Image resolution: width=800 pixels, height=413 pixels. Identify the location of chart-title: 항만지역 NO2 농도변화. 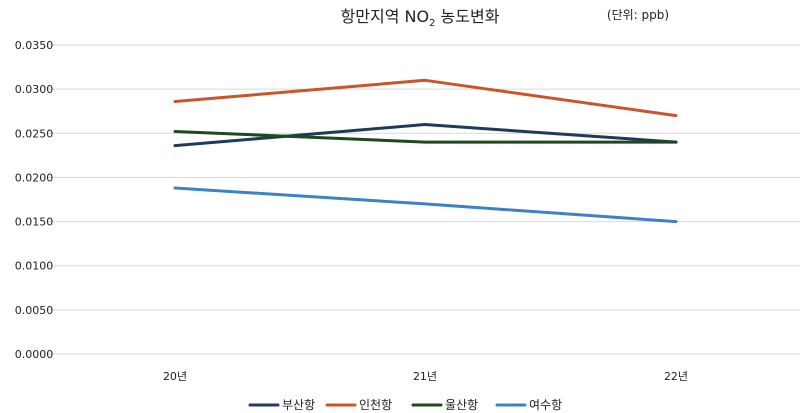
(420, 18).